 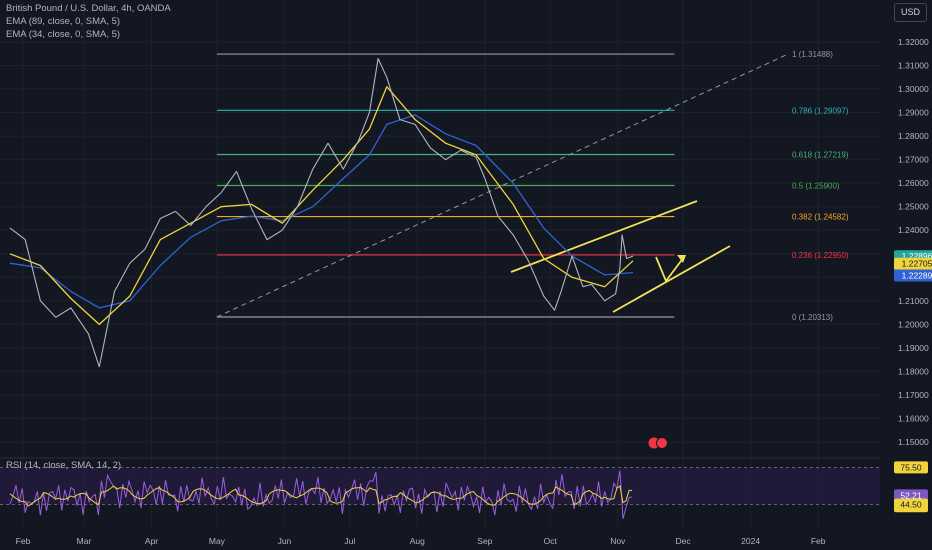 What do you see at coordinates (64, 465) in the screenshot?
I see `rsi-legend: RSI (14, close, SMA, 14, 2)` at bounding box center [64, 465].